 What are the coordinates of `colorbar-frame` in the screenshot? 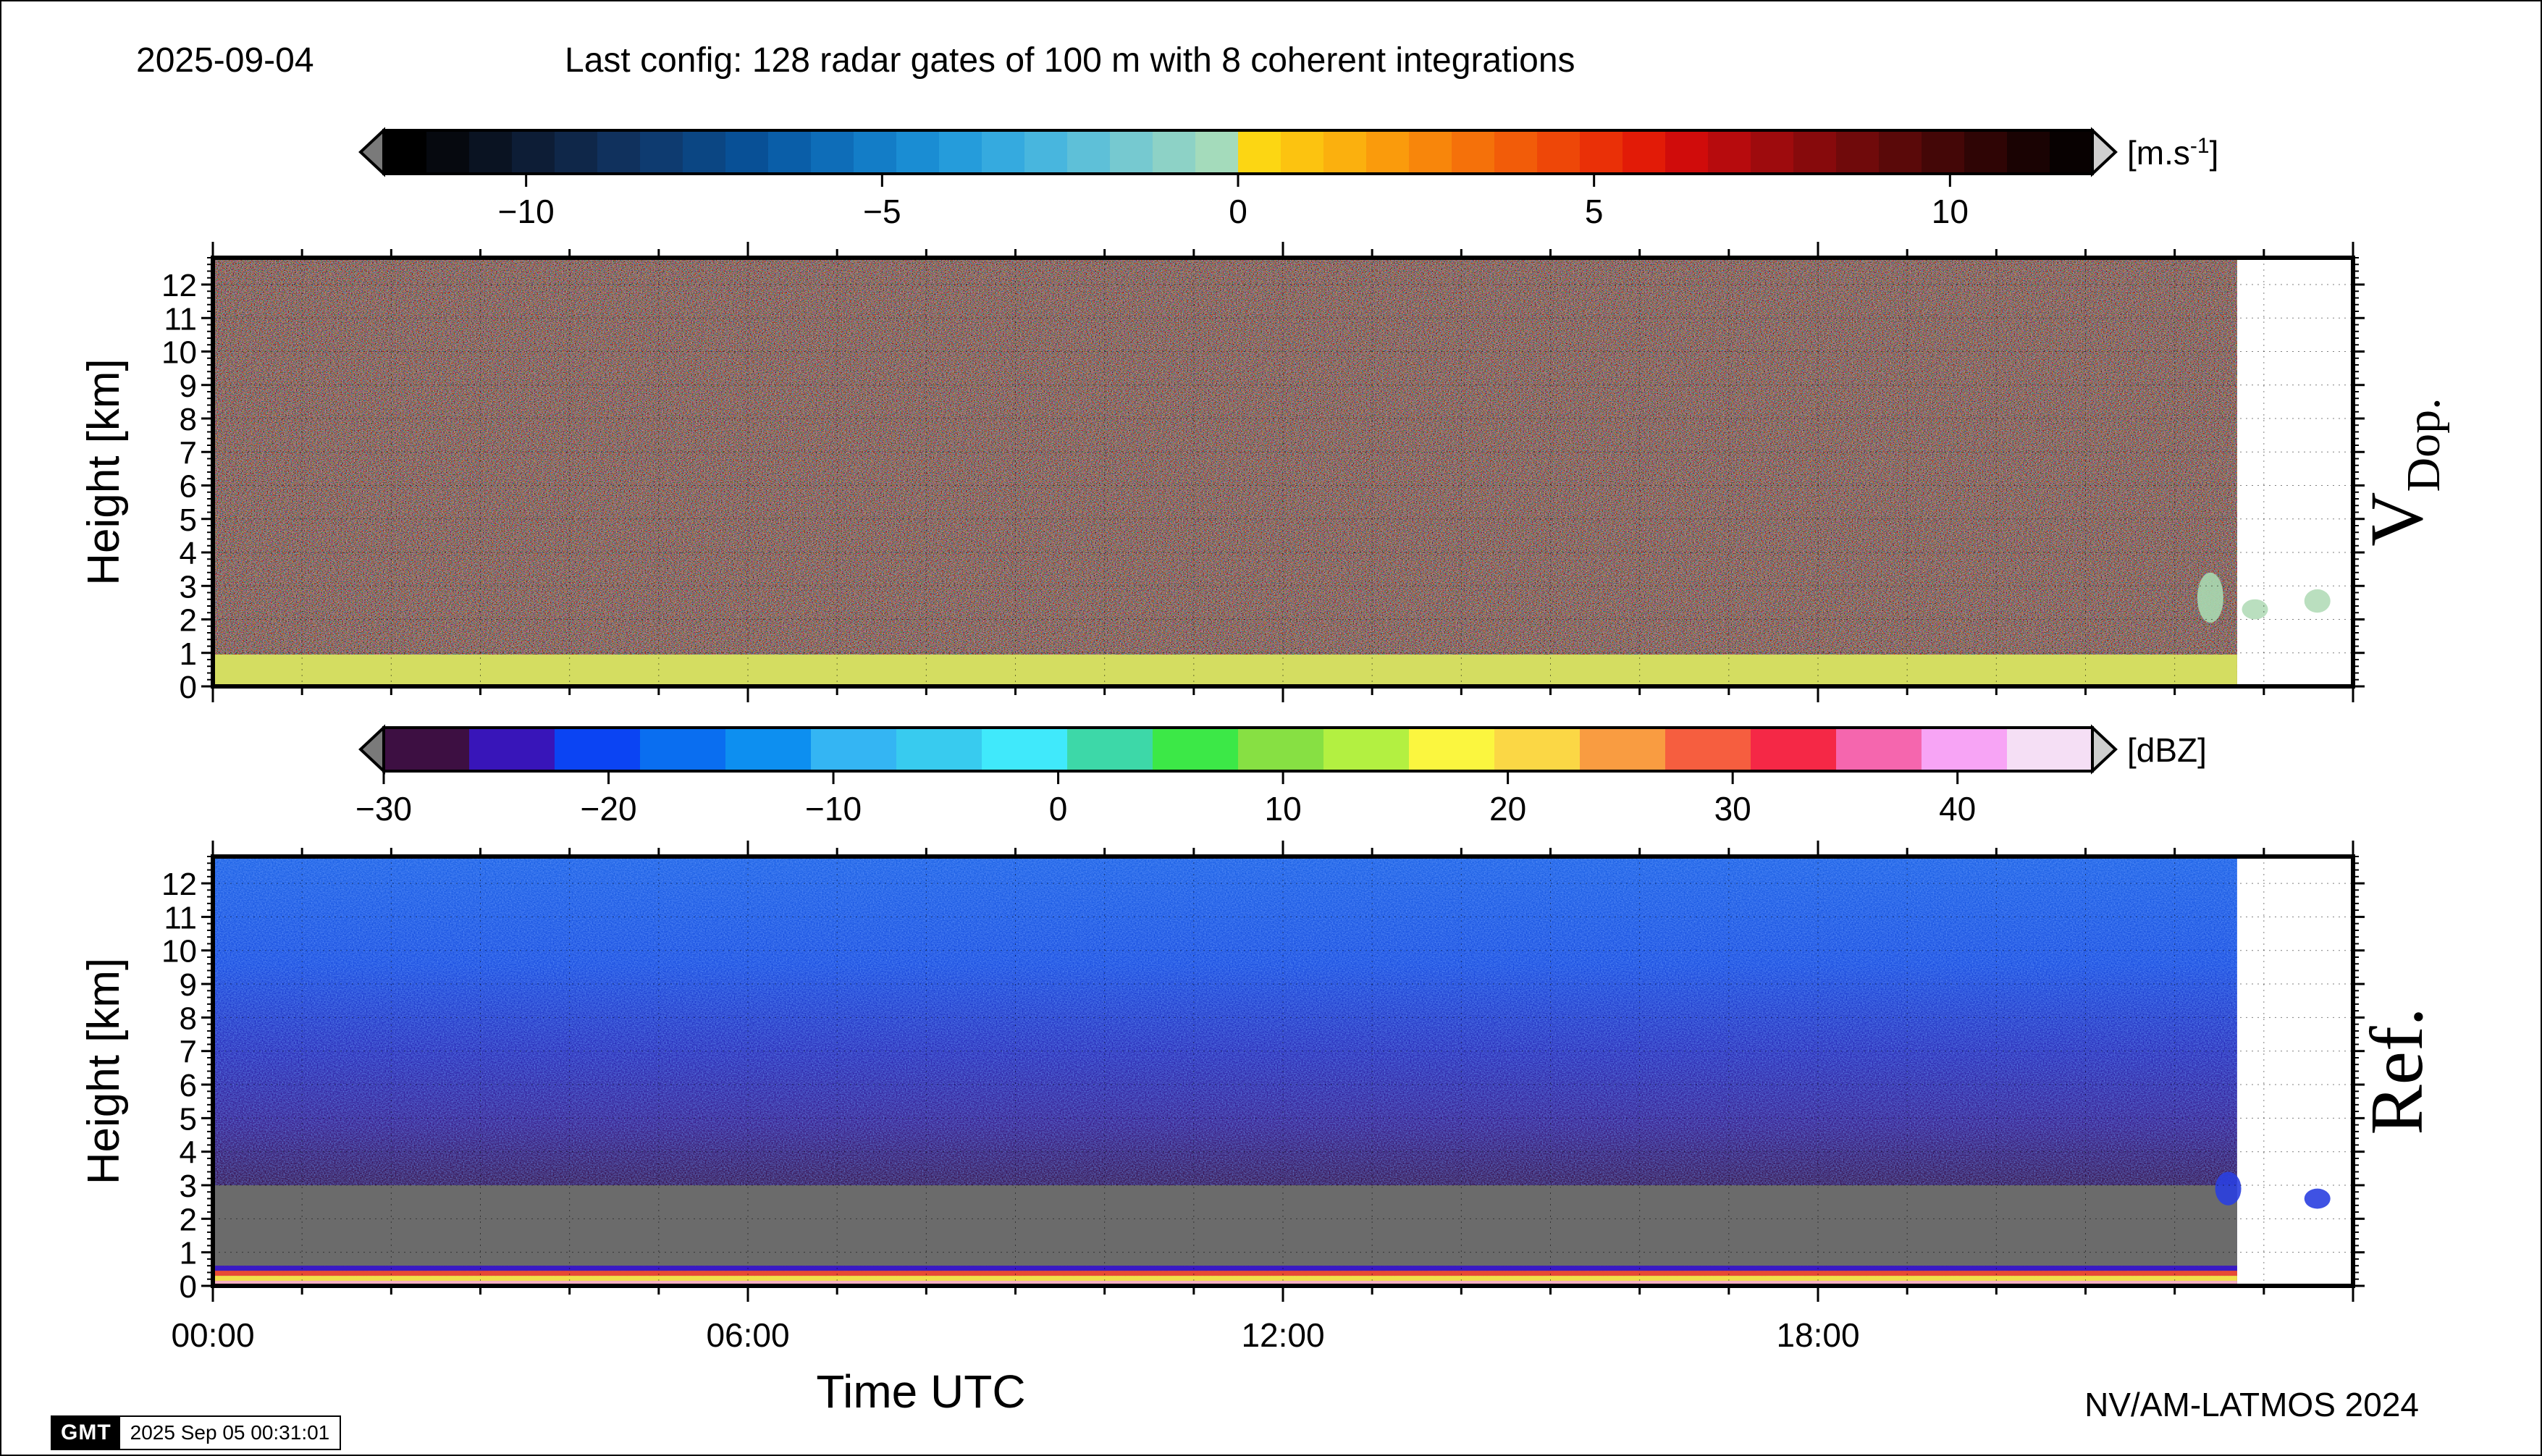 It's located at (1238, 749).